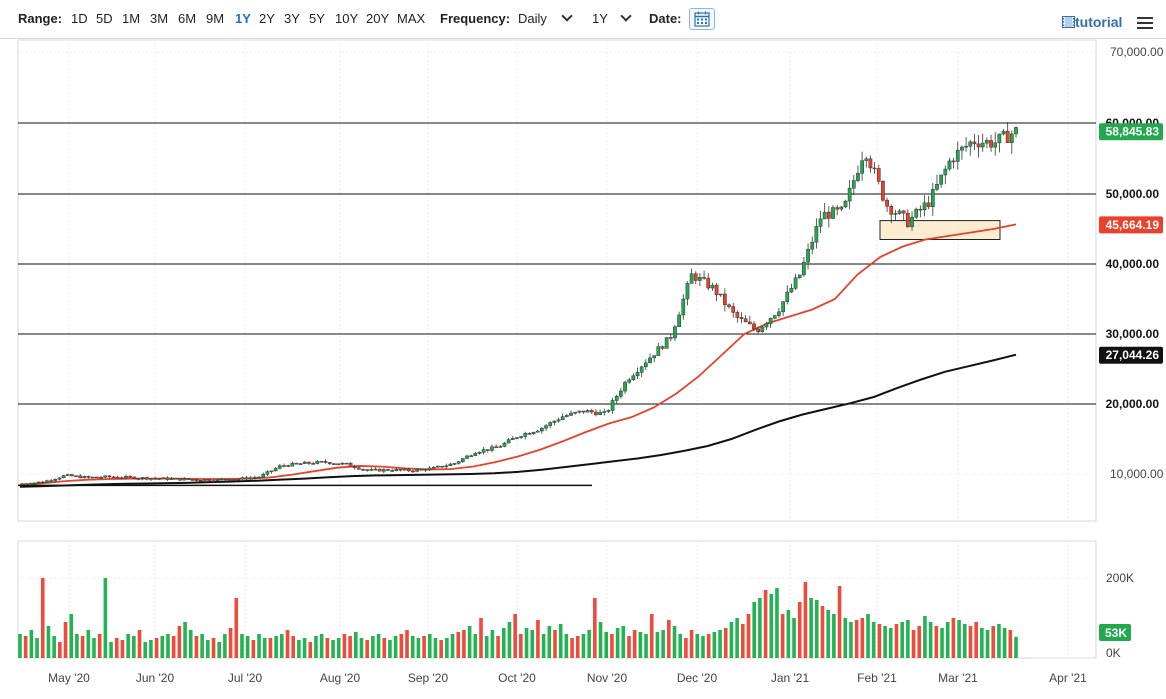 The width and height of the screenshot is (1166, 699). I want to click on hamburger-menu-icon, so click(1145, 23).